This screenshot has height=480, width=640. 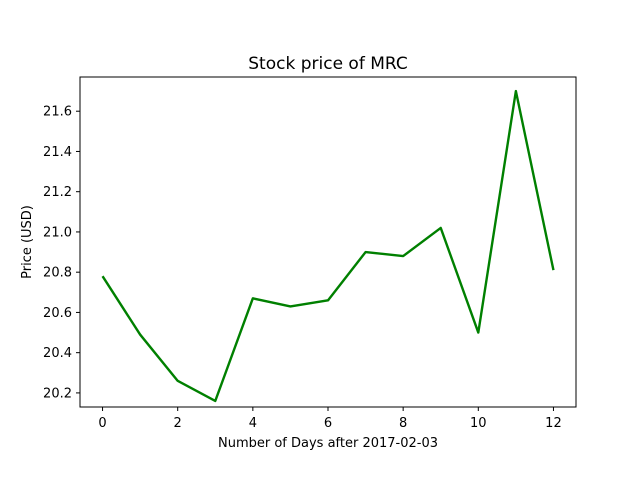 I want to click on y-tick-label: 20.2, so click(x=57, y=393).